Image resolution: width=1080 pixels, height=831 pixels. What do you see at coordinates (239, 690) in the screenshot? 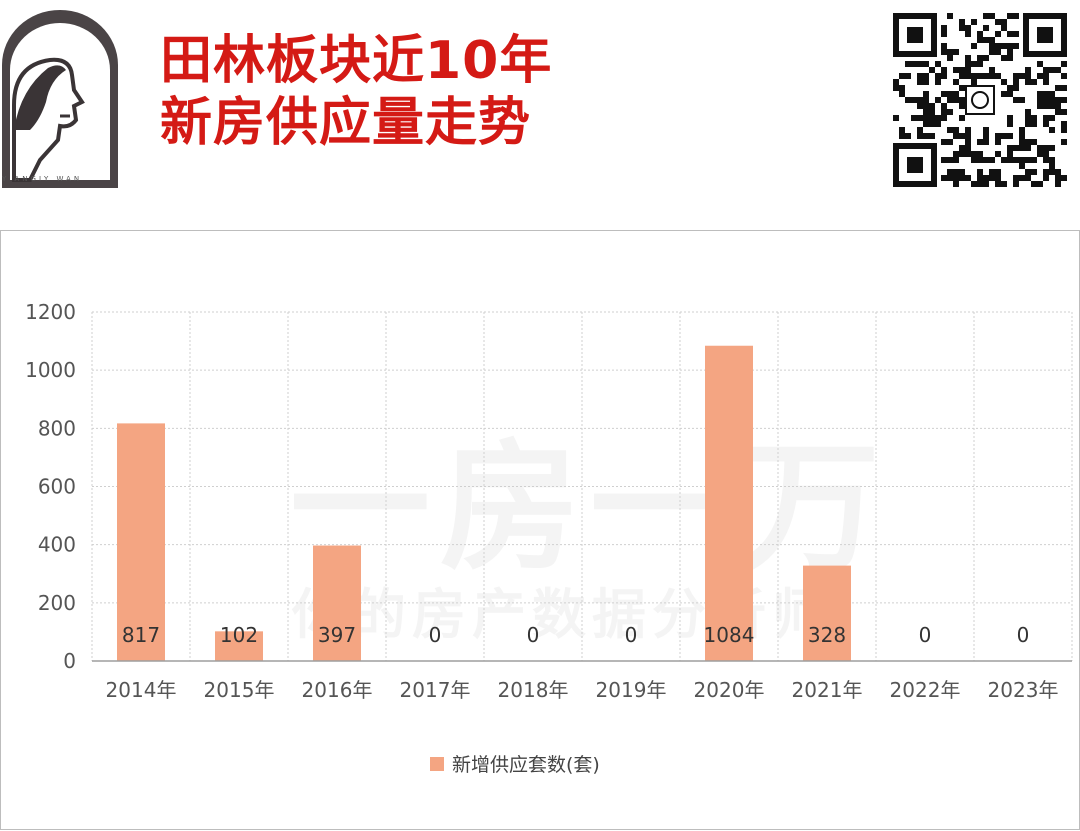
I see `x-tick-label: 2015年` at bounding box center [239, 690].